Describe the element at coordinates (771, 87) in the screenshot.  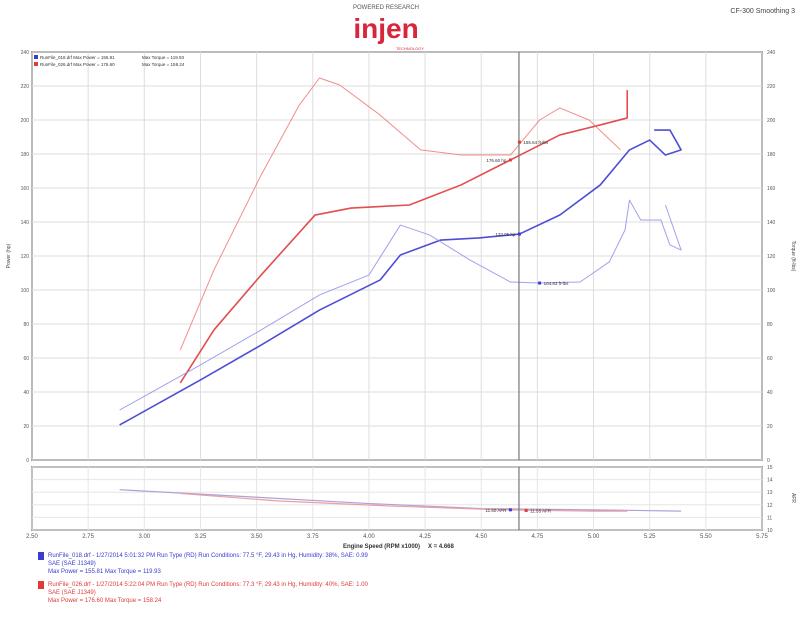
I see `y-tick-label-right: 220` at that location.